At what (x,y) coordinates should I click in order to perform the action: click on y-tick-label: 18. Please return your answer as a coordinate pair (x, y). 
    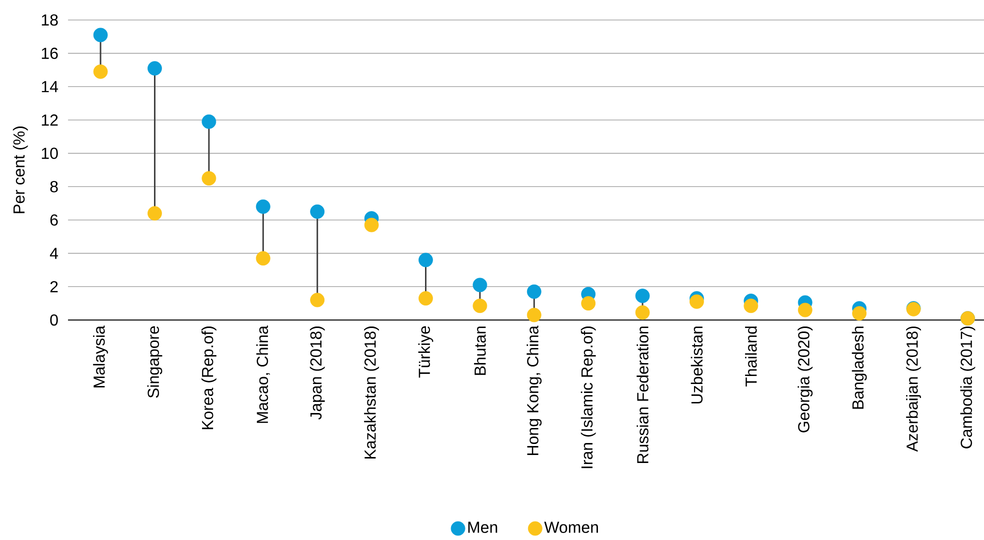
    Looking at the image, I should click on (50, 20).